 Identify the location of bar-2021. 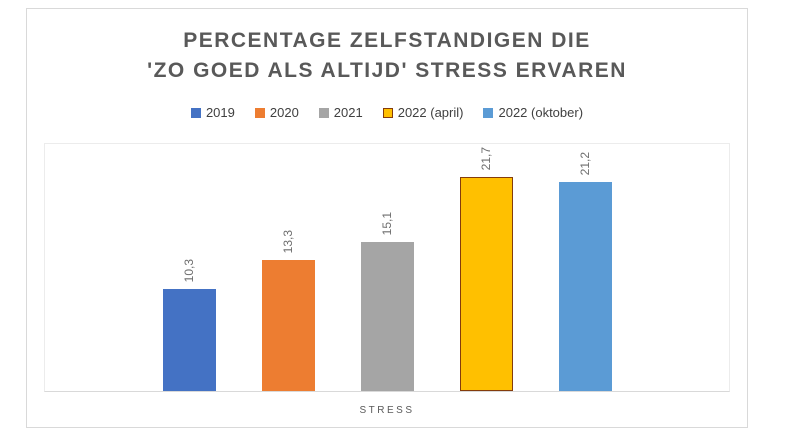
(387, 316).